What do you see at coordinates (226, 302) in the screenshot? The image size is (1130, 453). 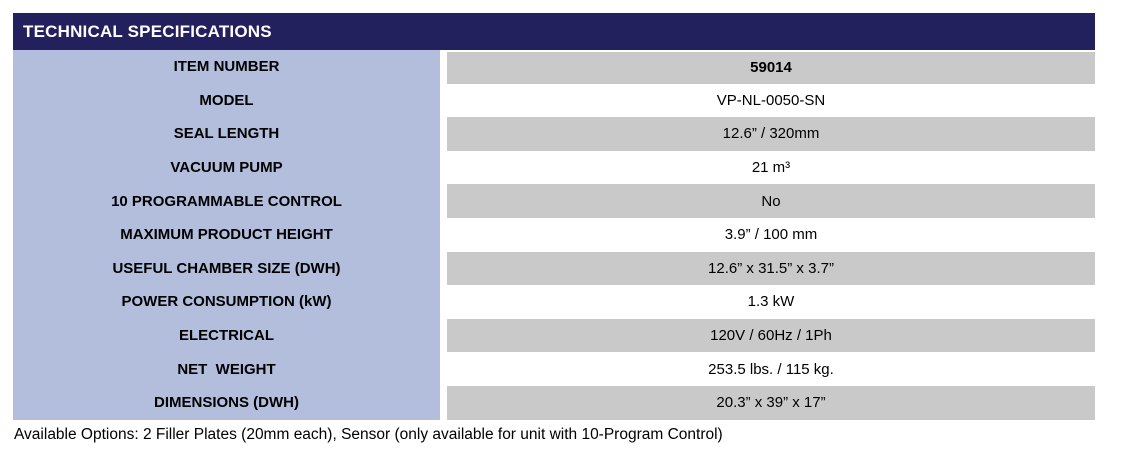 I see `spec-label: POWER CONSUMPTION (kW)` at bounding box center [226, 302].